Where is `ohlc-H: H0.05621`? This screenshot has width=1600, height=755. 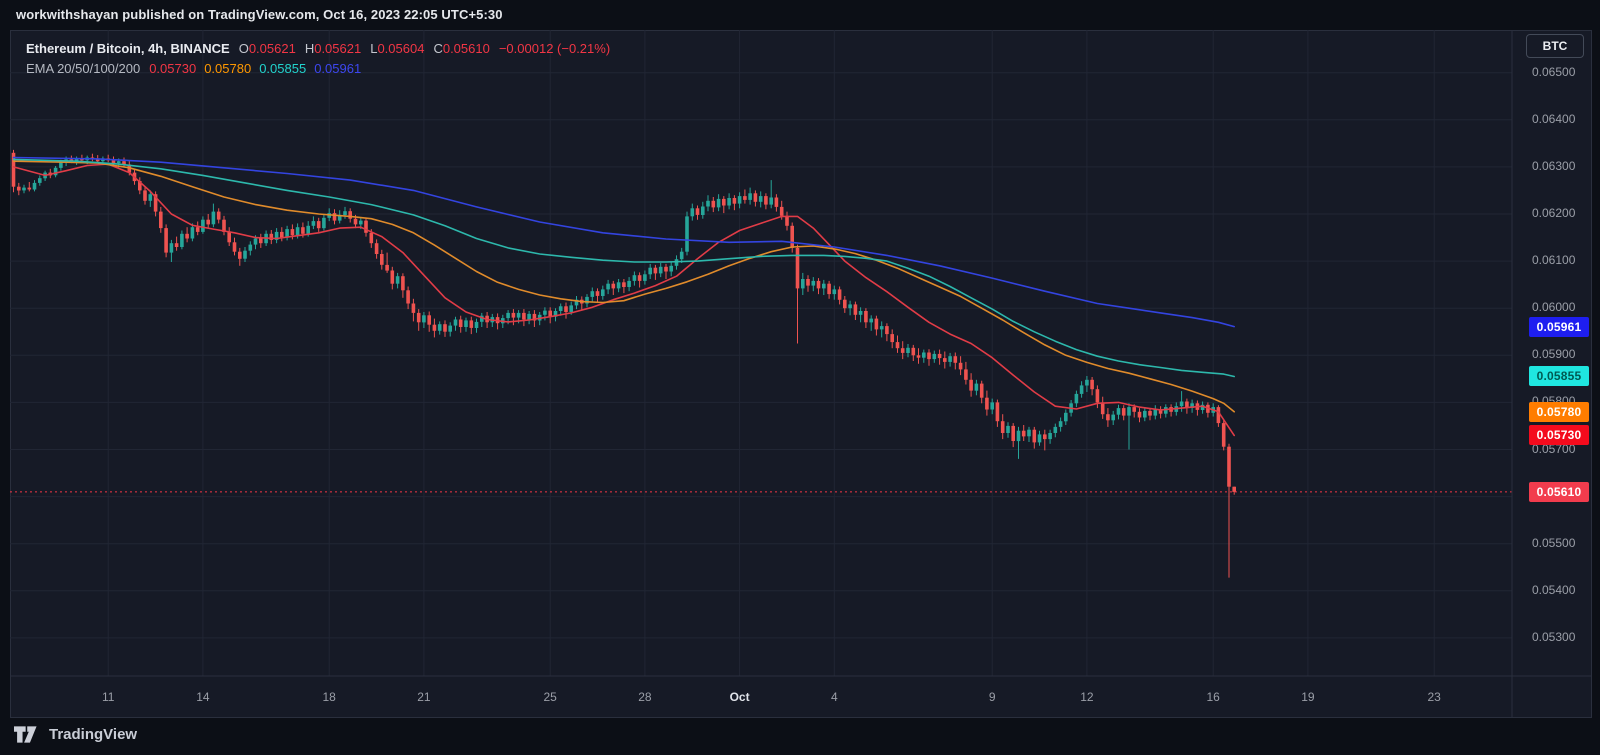 ohlc-H: H0.05621 is located at coordinates (333, 48).